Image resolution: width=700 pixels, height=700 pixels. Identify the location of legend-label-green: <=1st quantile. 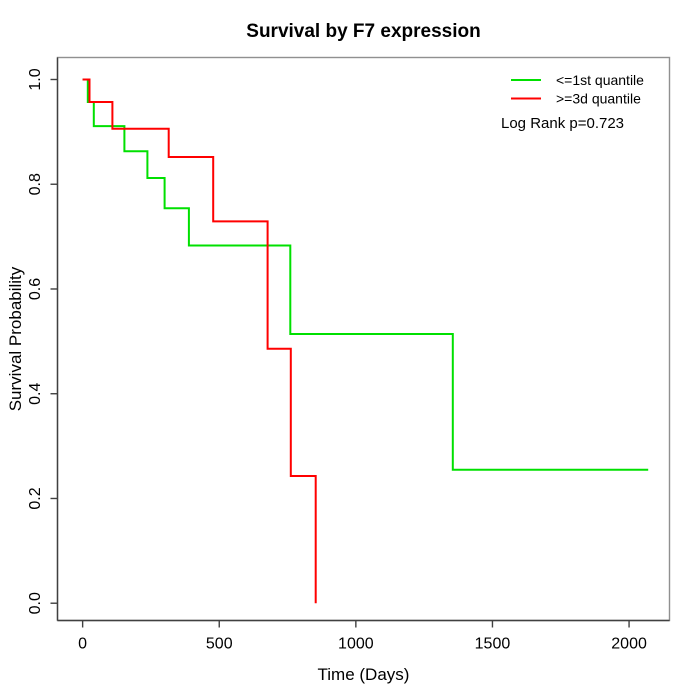
(600, 80).